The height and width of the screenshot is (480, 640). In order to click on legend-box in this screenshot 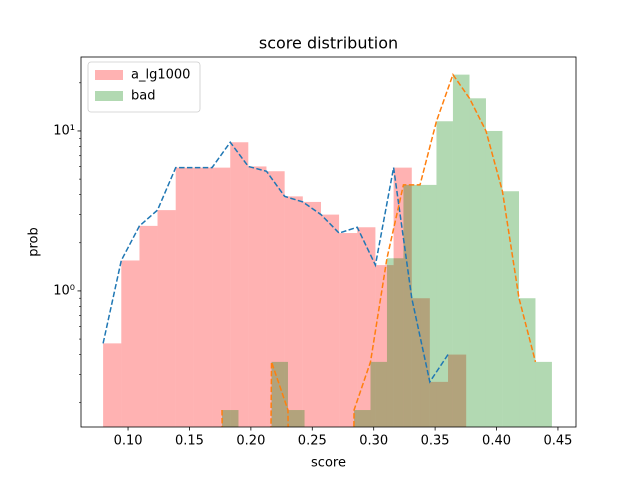, I will do `click(144, 87)`.